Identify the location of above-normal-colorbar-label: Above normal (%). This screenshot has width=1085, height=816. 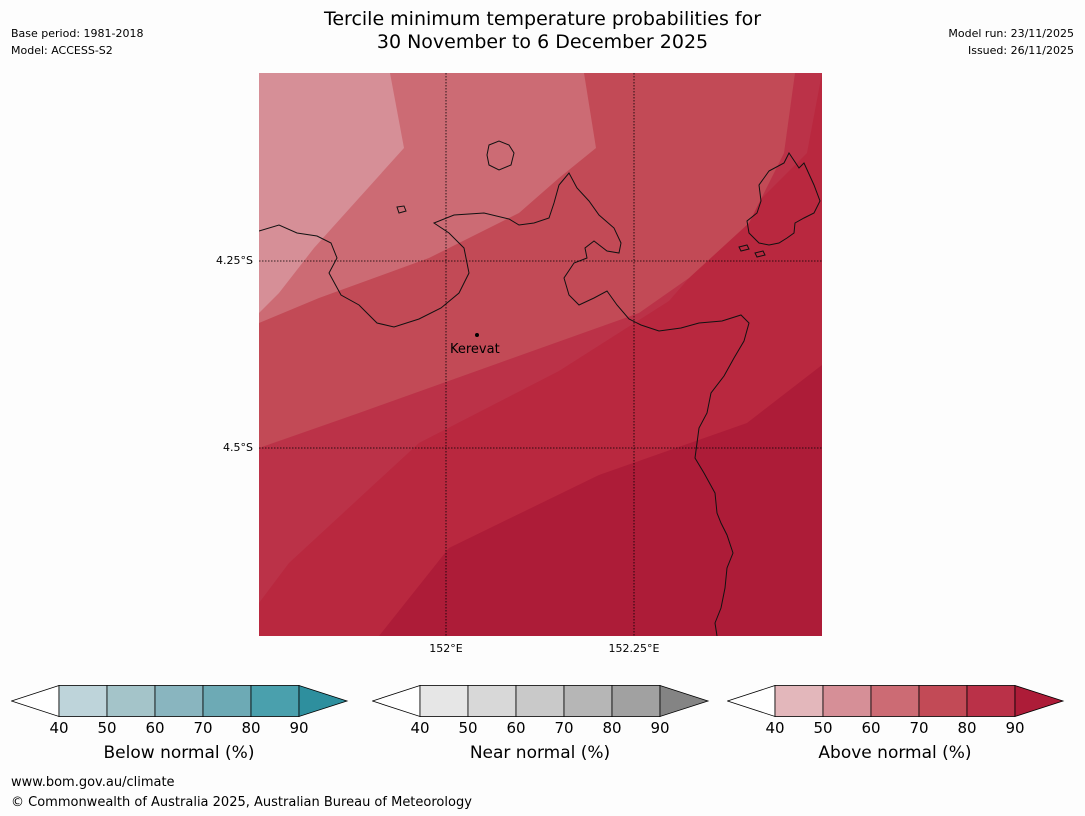
(895, 753).